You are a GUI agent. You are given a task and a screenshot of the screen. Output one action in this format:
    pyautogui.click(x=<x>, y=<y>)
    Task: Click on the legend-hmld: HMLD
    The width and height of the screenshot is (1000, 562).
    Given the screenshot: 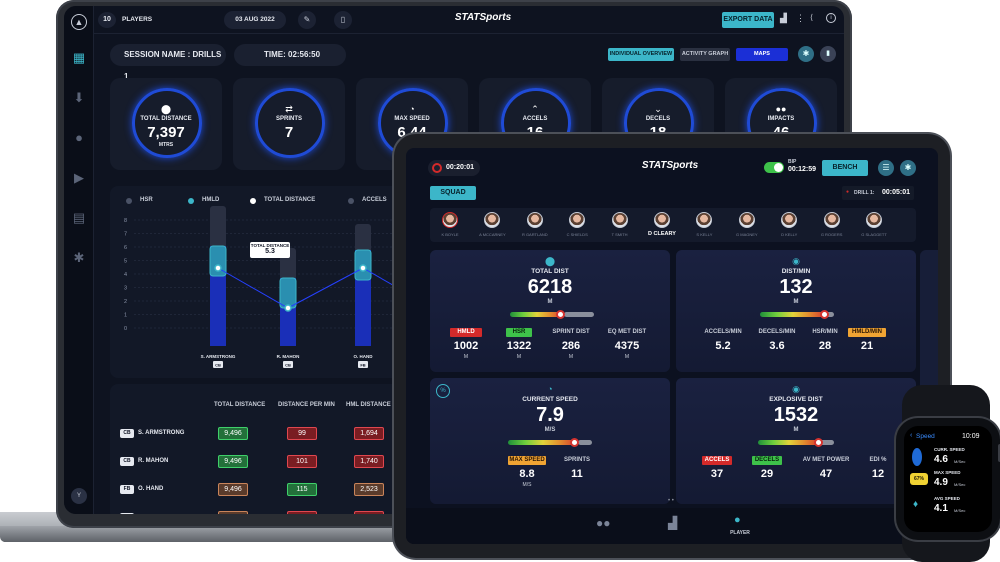 What is the action you would take?
    pyautogui.click(x=211, y=200)
    